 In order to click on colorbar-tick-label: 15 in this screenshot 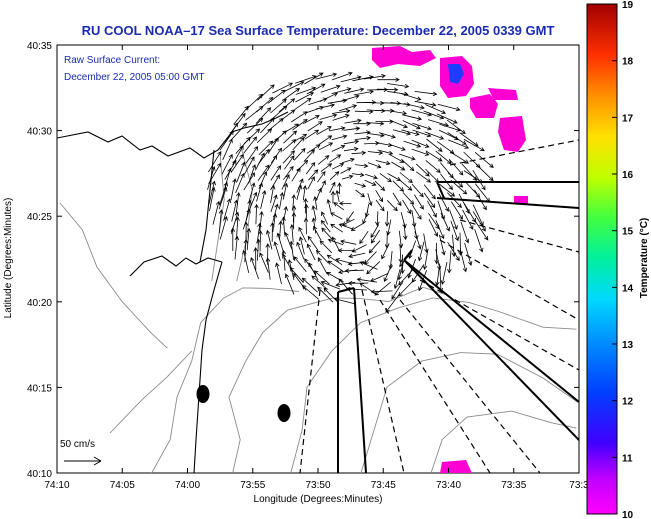, I will do `click(628, 232)`.